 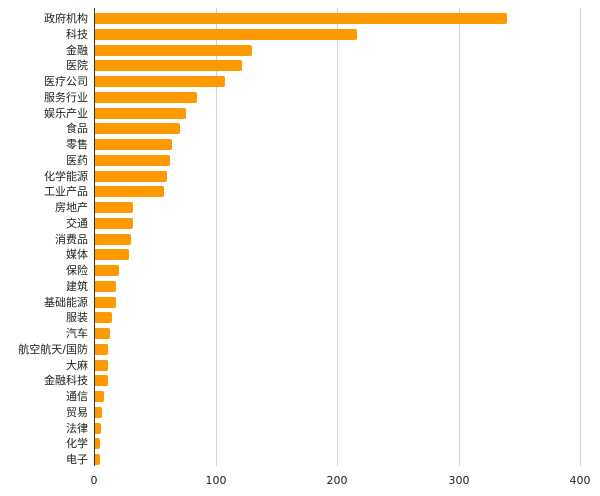 What do you see at coordinates (66, 380) in the screenshot?
I see `category-label: 金融科技` at bounding box center [66, 380].